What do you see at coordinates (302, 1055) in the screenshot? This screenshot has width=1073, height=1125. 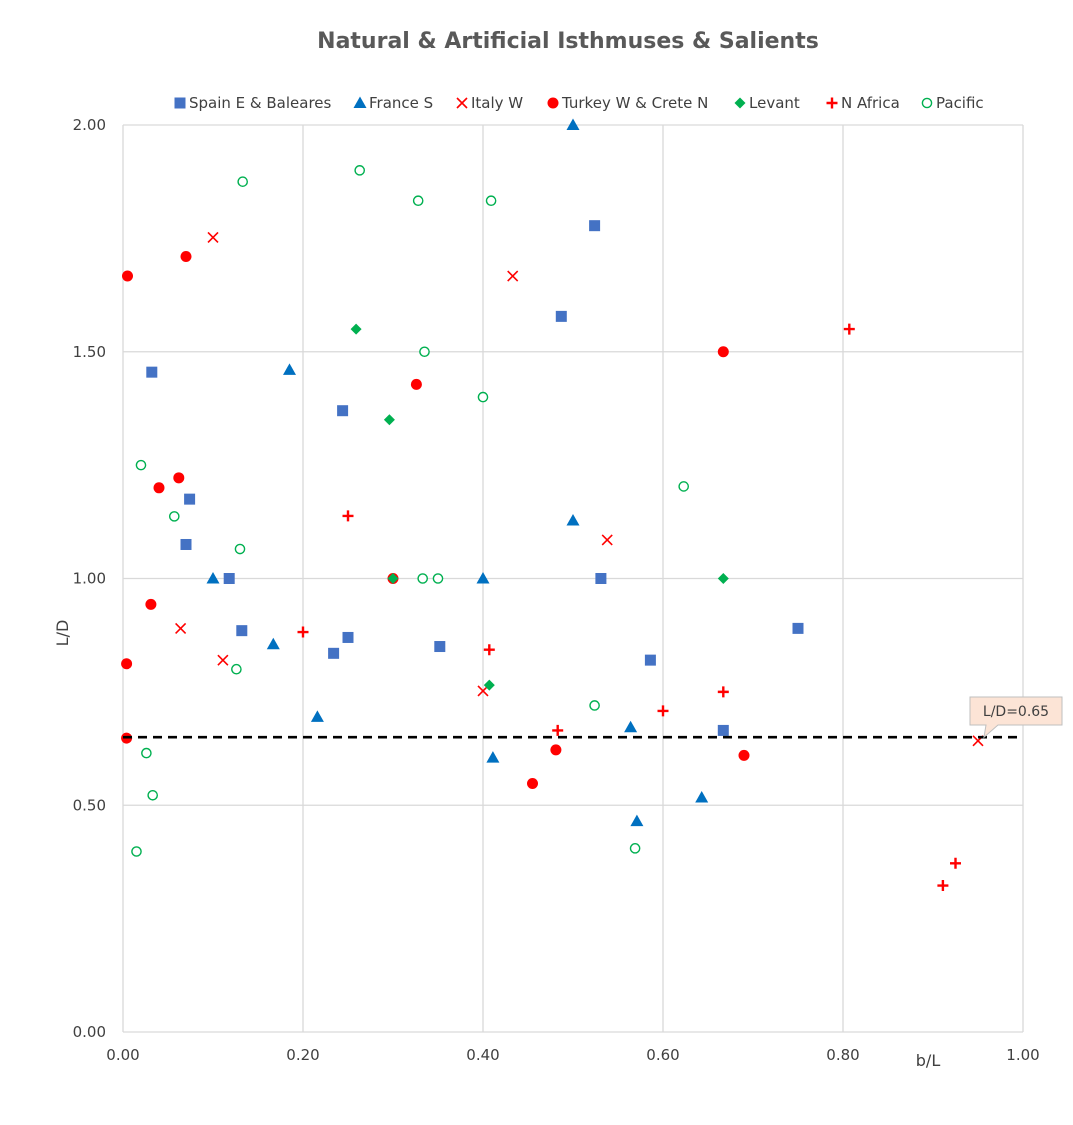 I see `x-tick-label: 0.20` at bounding box center [302, 1055].